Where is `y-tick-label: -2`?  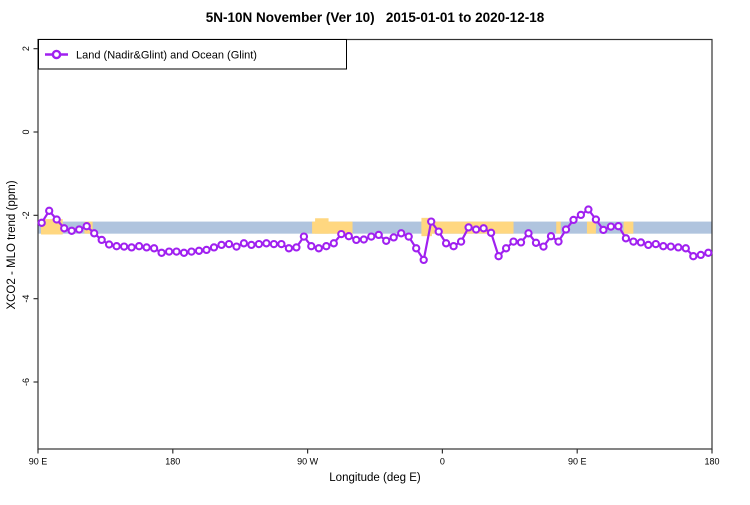
y-tick-label: -2 is located at coordinates (26, 215).